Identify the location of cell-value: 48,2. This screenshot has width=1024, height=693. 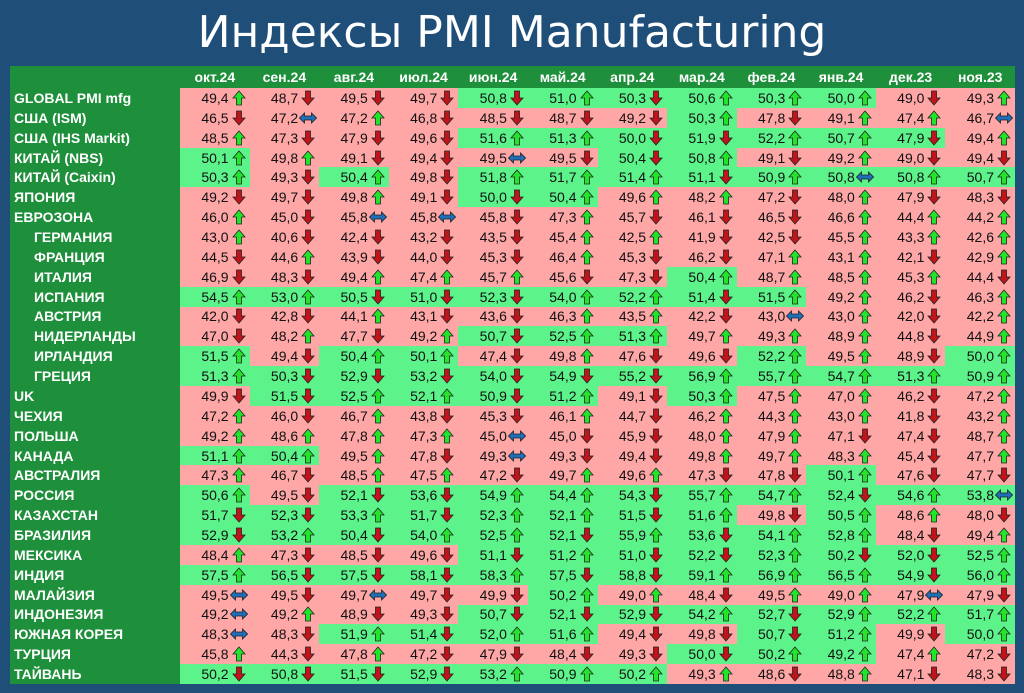
(702, 197).